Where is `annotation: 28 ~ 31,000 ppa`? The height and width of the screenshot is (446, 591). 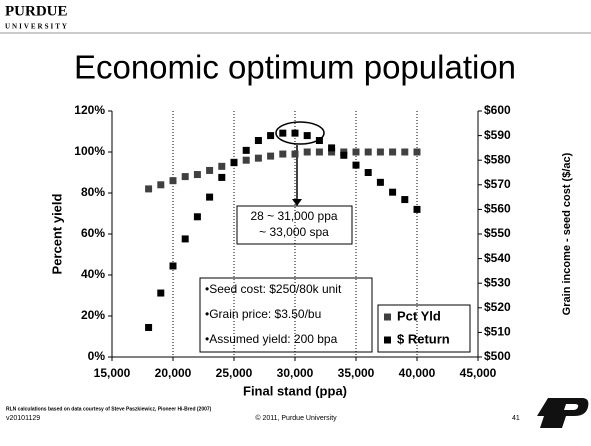
annotation: 28 ~ 31,000 ppa is located at coordinates (293, 216).